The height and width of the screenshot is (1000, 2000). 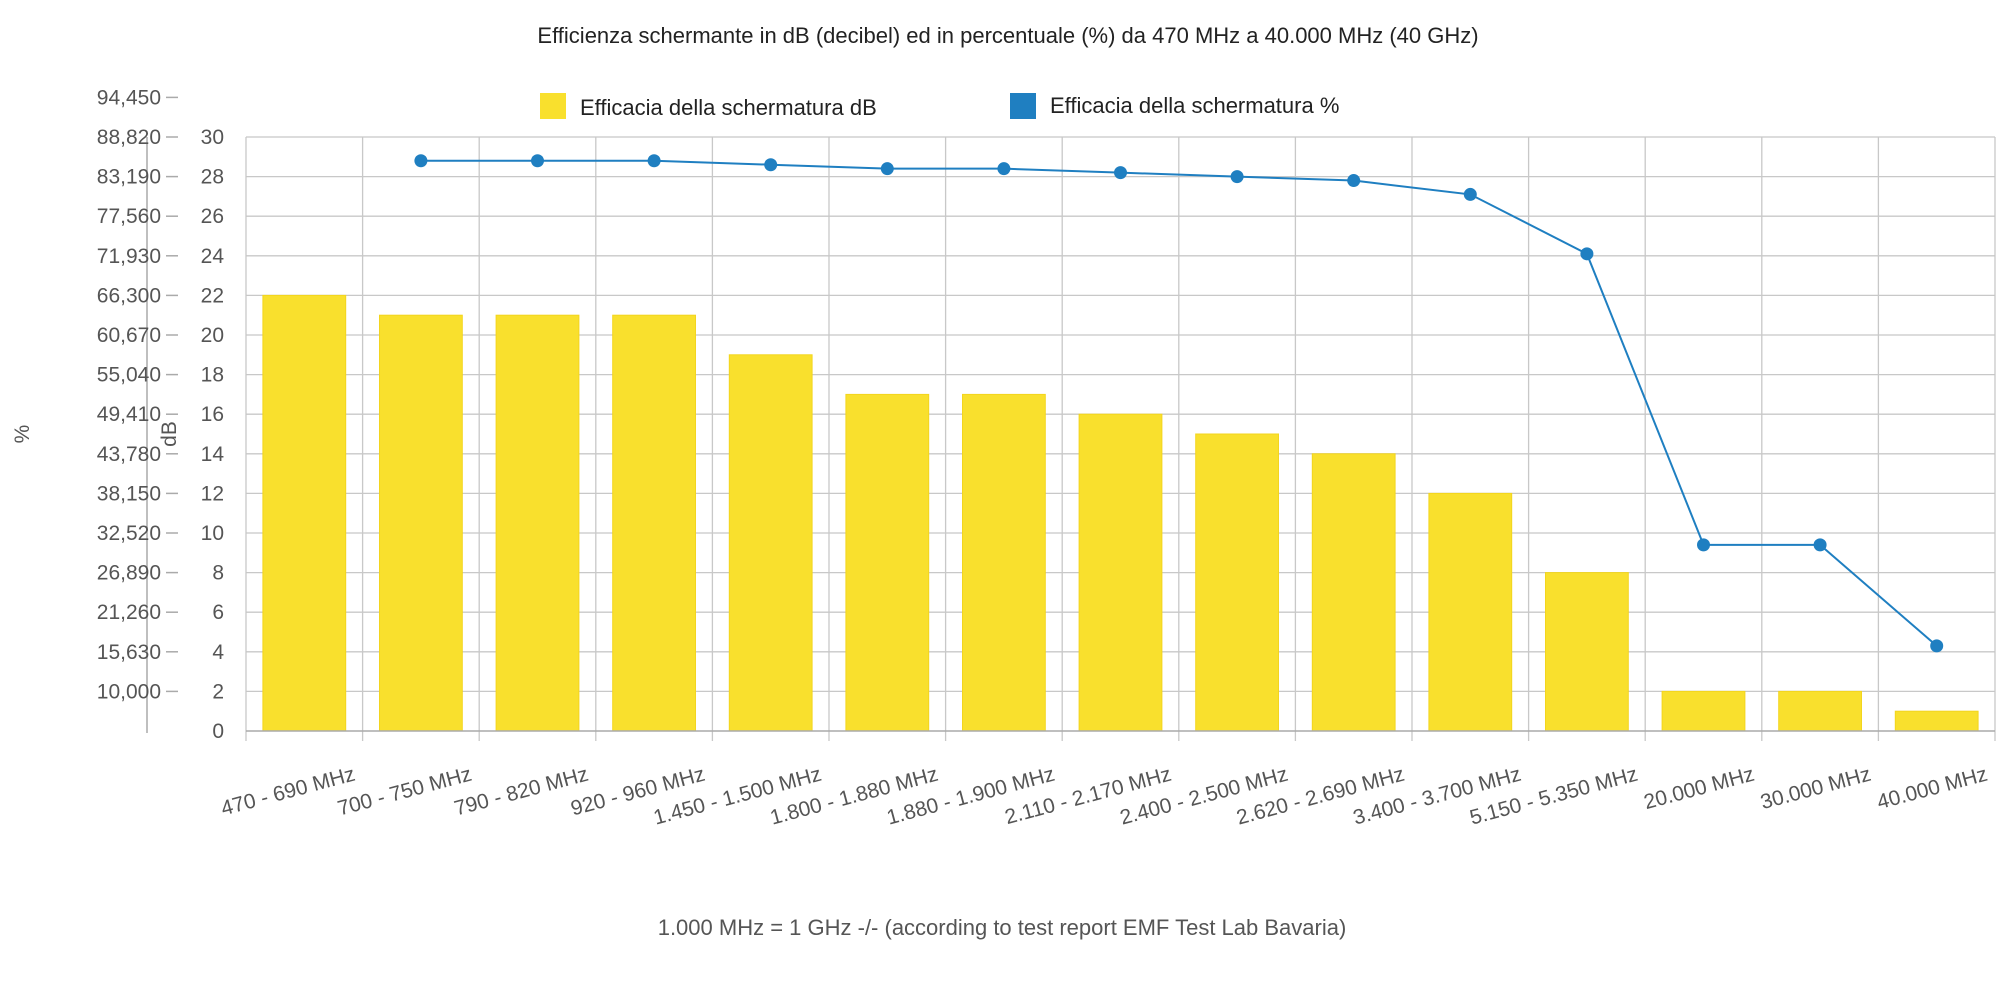 I want to click on y-tick-label-db: 6, so click(x=218, y=612).